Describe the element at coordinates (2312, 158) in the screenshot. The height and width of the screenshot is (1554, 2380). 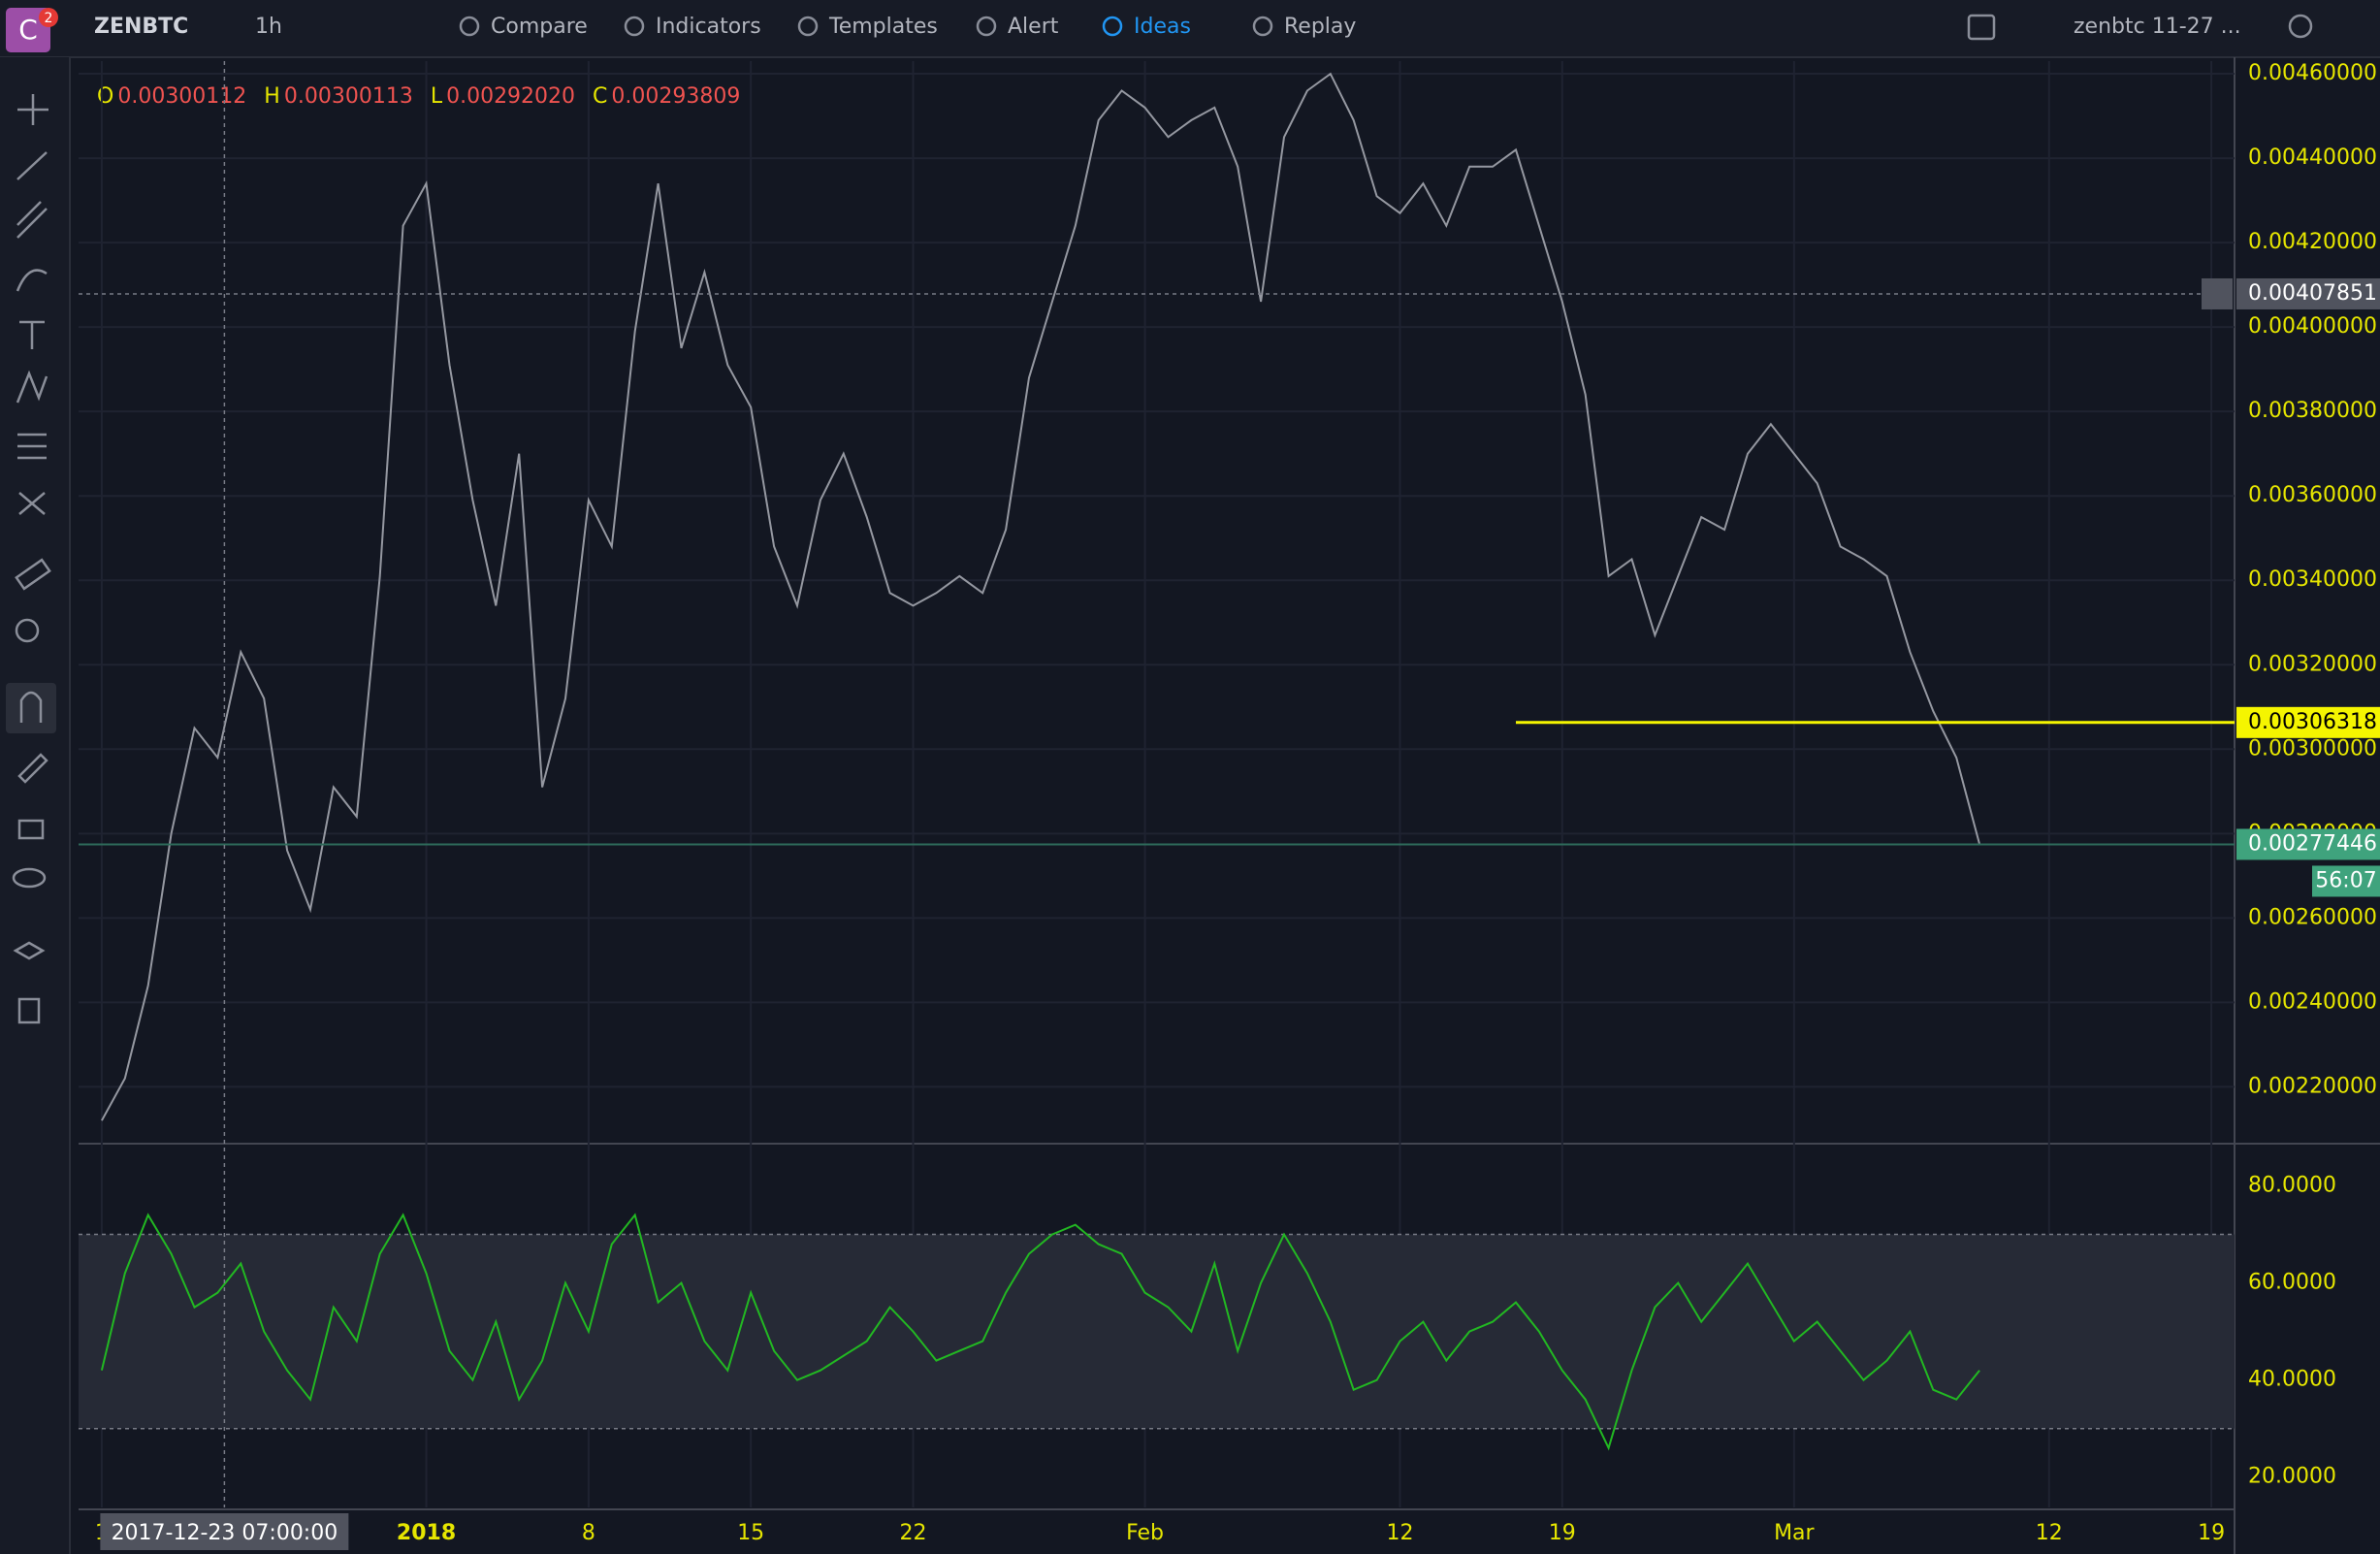
I see `y-tick-label: 0.00440000` at that location.